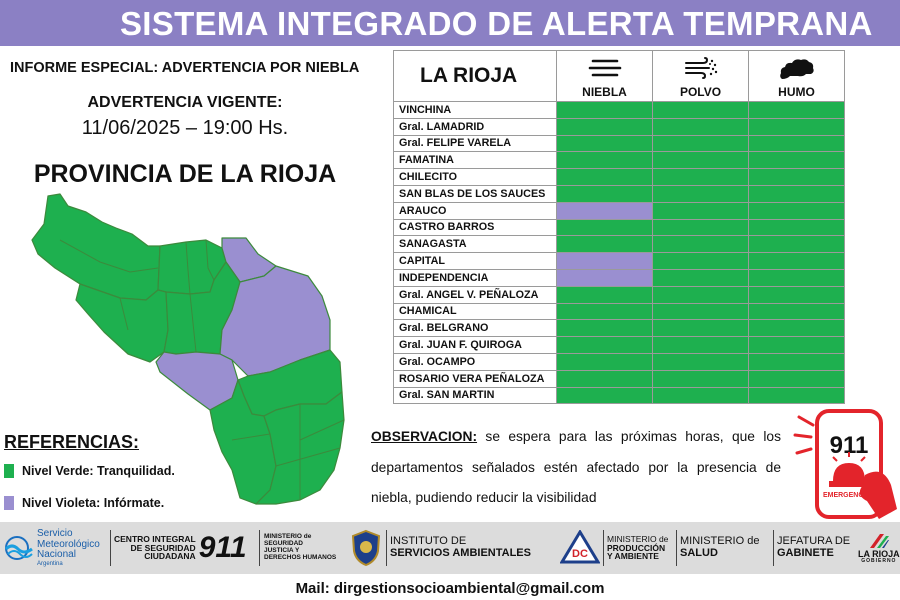  What do you see at coordinates (428, 541) in the screenshot?
I see `logo-line: INSTITUTO DE` at bounding box center [428, 541].